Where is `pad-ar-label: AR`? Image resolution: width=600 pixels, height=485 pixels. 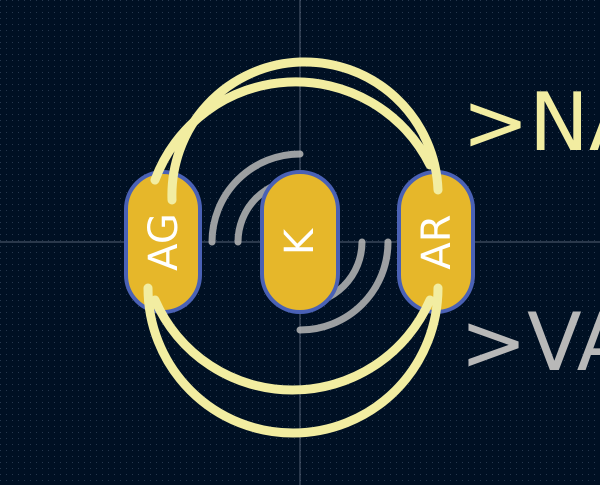 pad-ar-label: AR is located at coordinates (437, 241).